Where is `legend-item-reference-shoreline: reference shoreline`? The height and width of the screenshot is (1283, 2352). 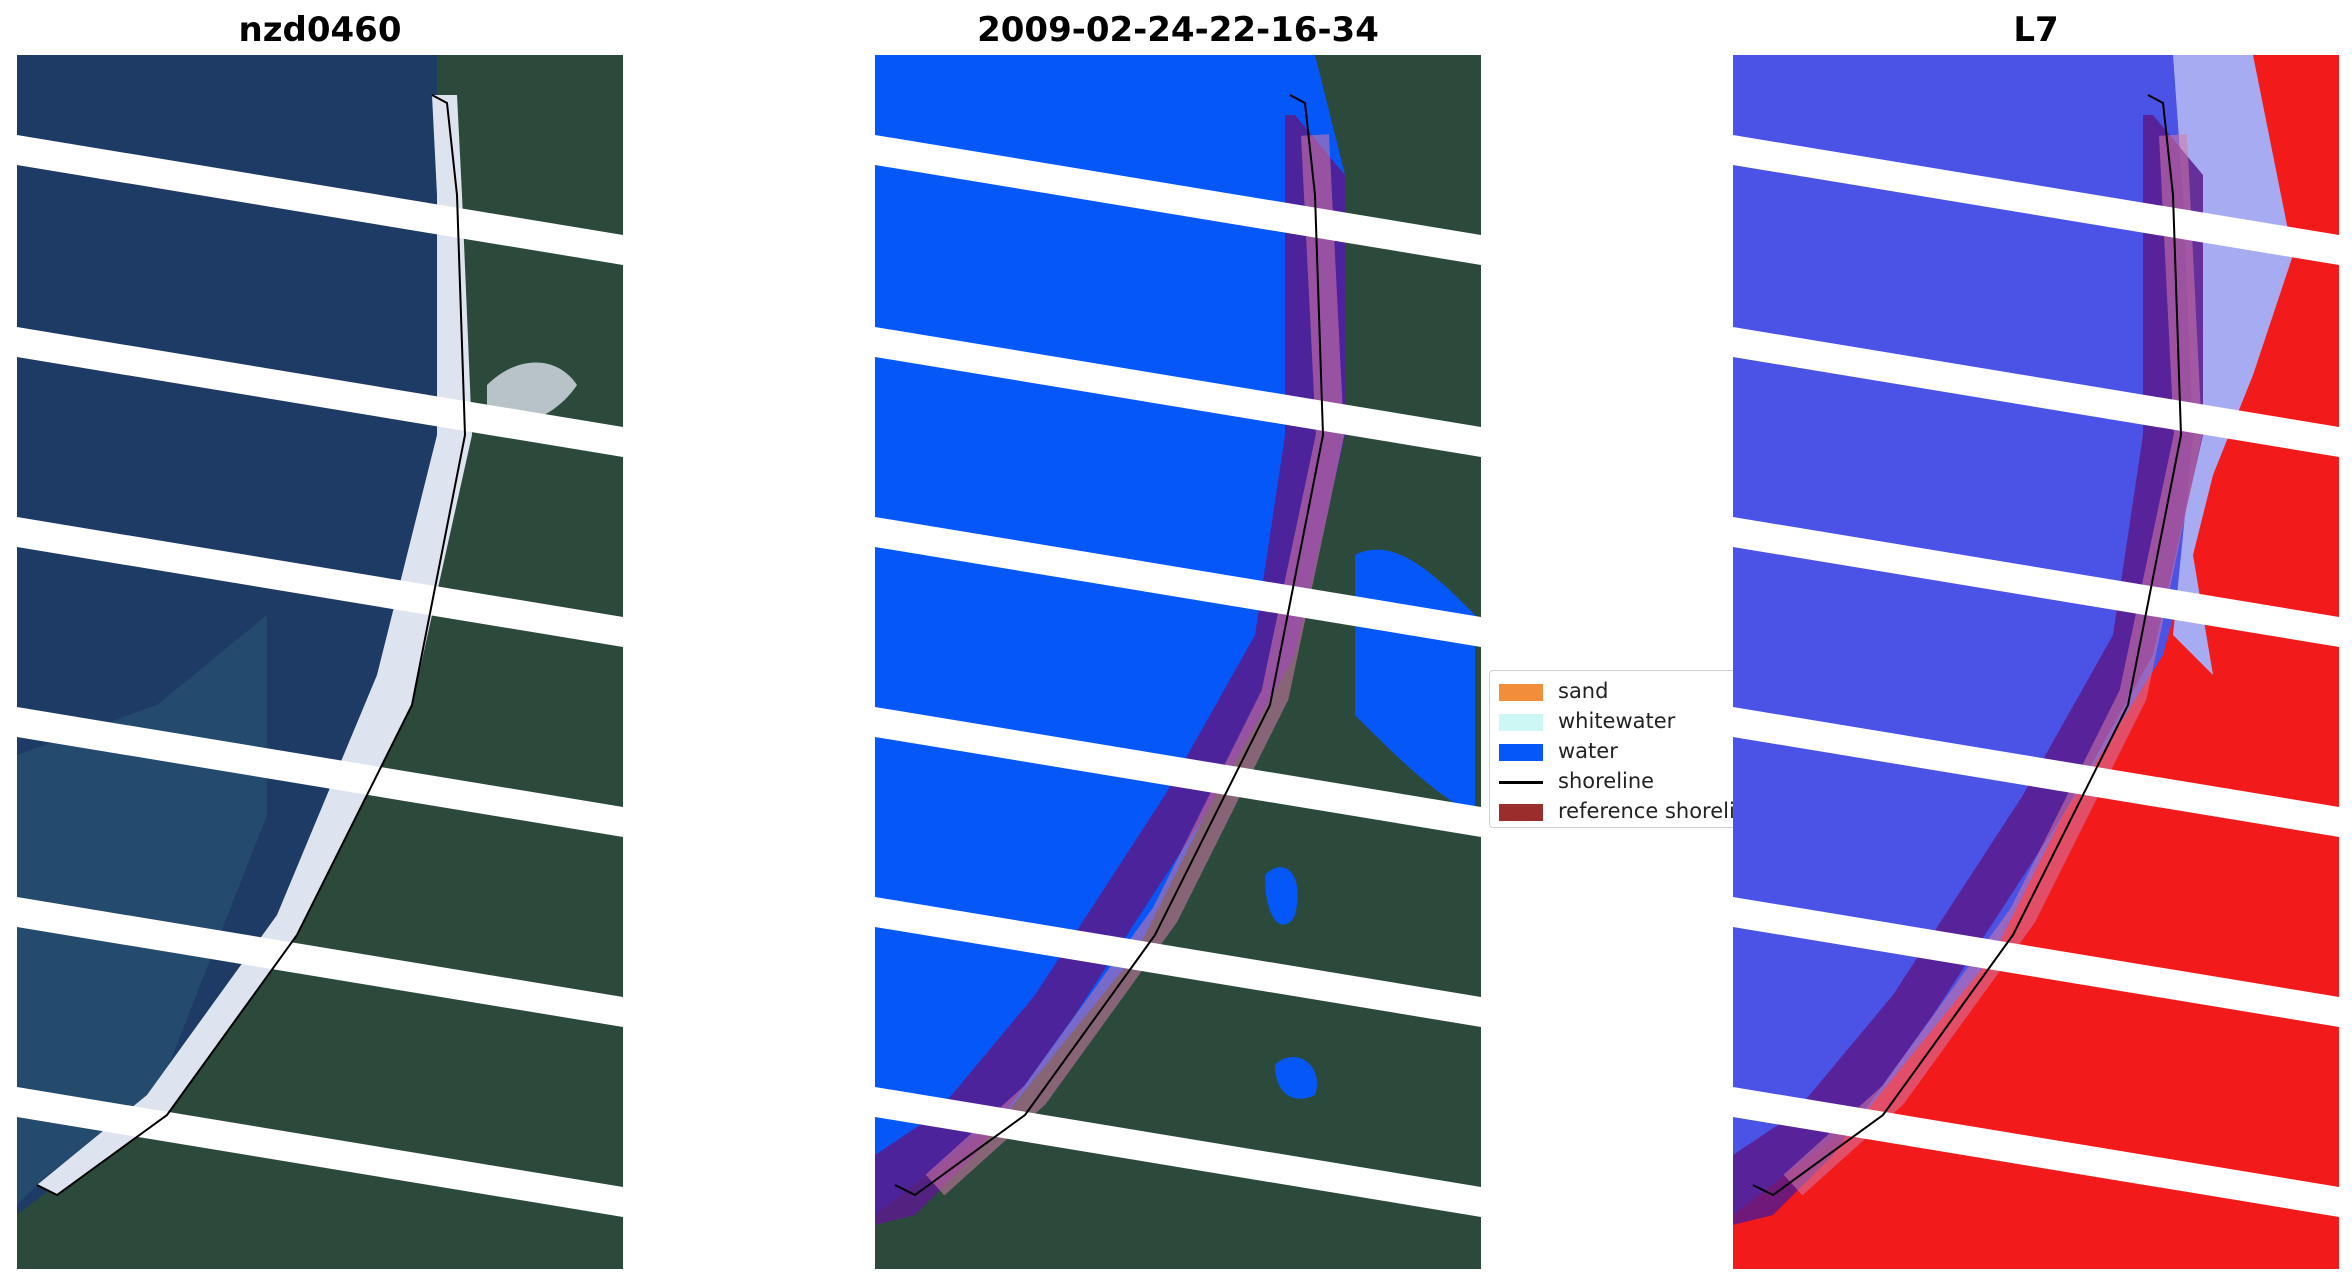
legend-item-reference-shoreline: reference shoreline is located at coordinates (1611, 811).